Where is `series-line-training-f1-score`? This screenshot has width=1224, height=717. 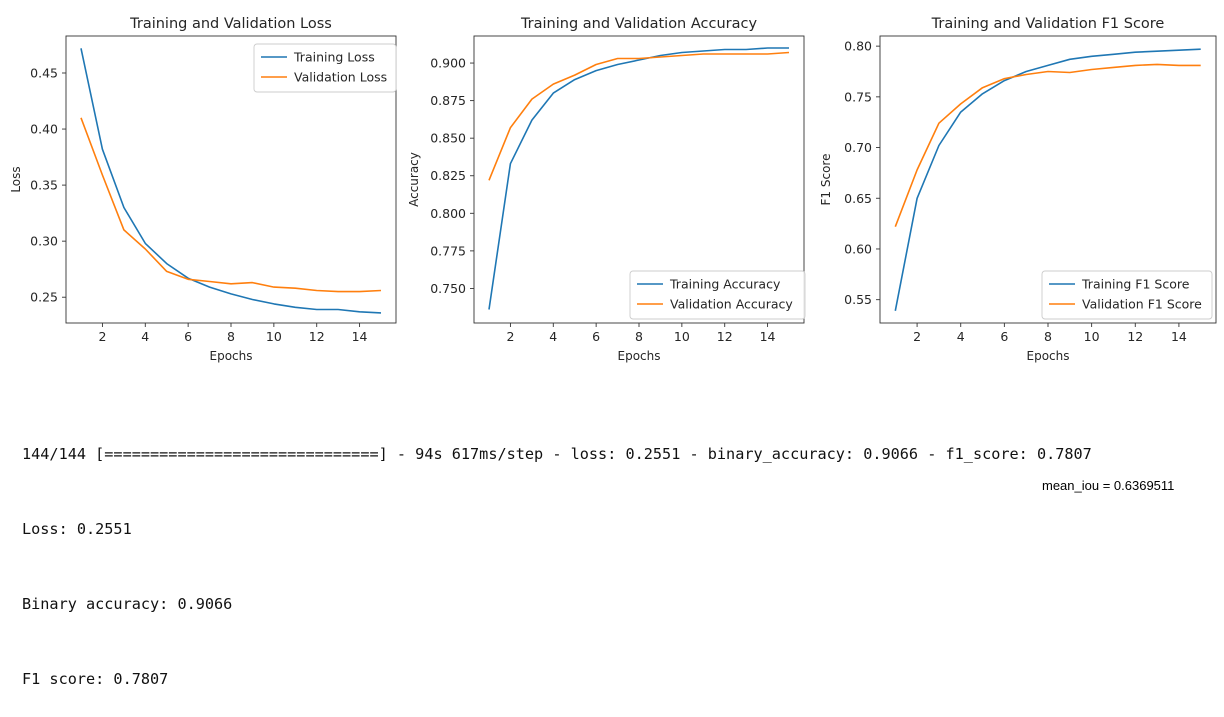
series-line-training-f1-score is located at coordinates (1047, 179).